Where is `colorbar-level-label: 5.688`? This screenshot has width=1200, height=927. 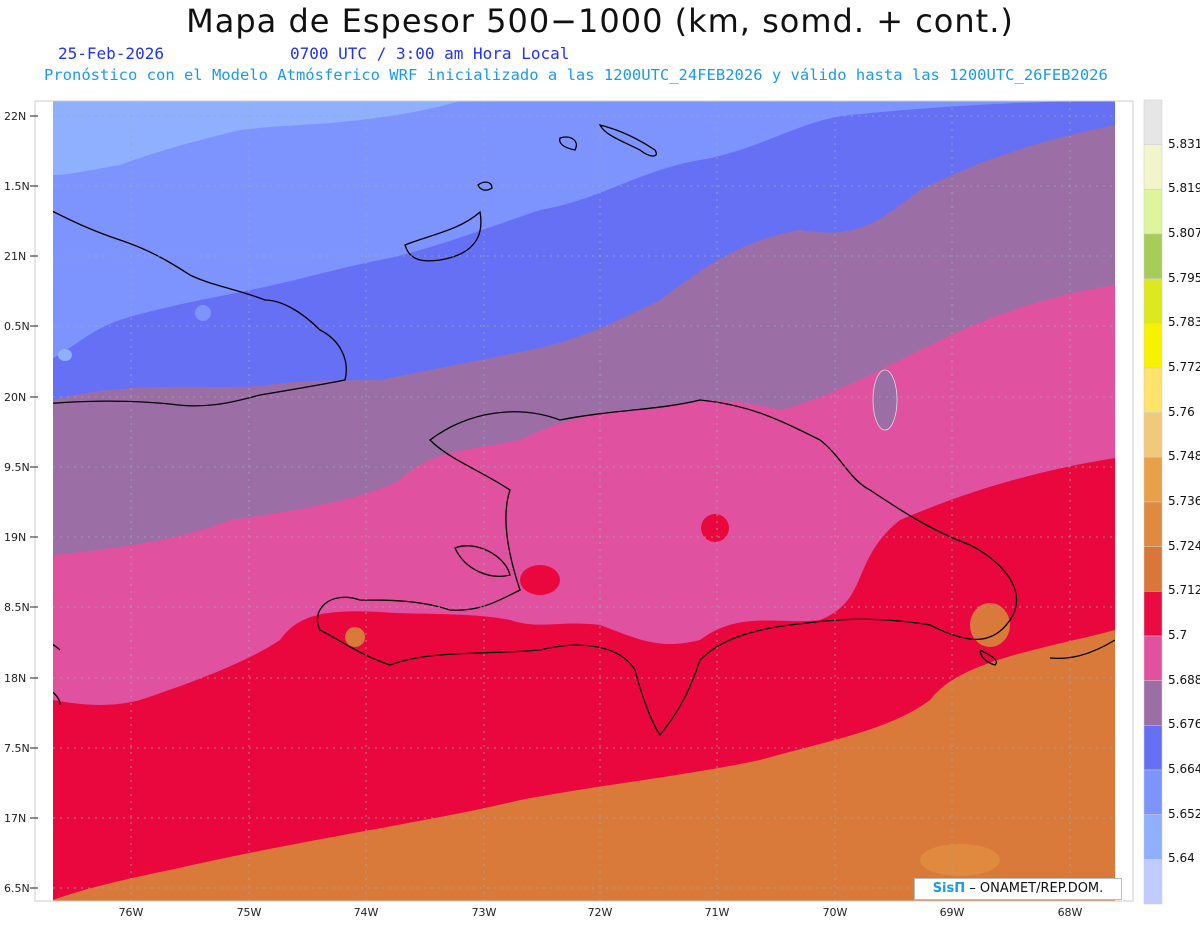 colorbar-level-label: 5.688 is located at coordinates (1184, 679).